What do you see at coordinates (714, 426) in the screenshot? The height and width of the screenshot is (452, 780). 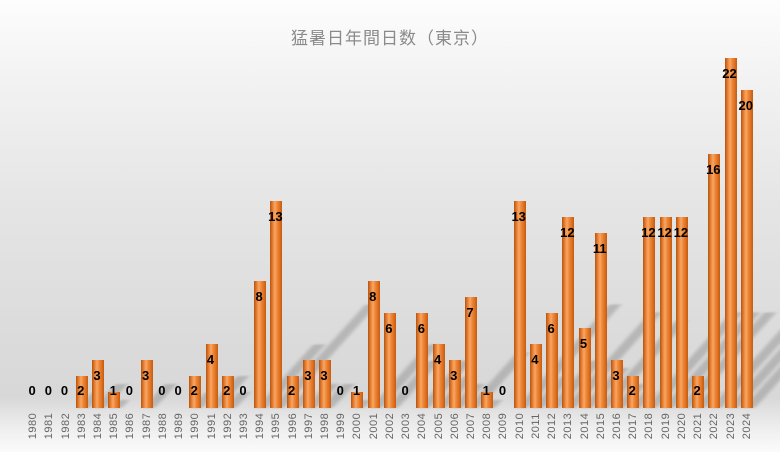 I see `x-axis-tick-label: 2022` at bounding box center [714, 426].